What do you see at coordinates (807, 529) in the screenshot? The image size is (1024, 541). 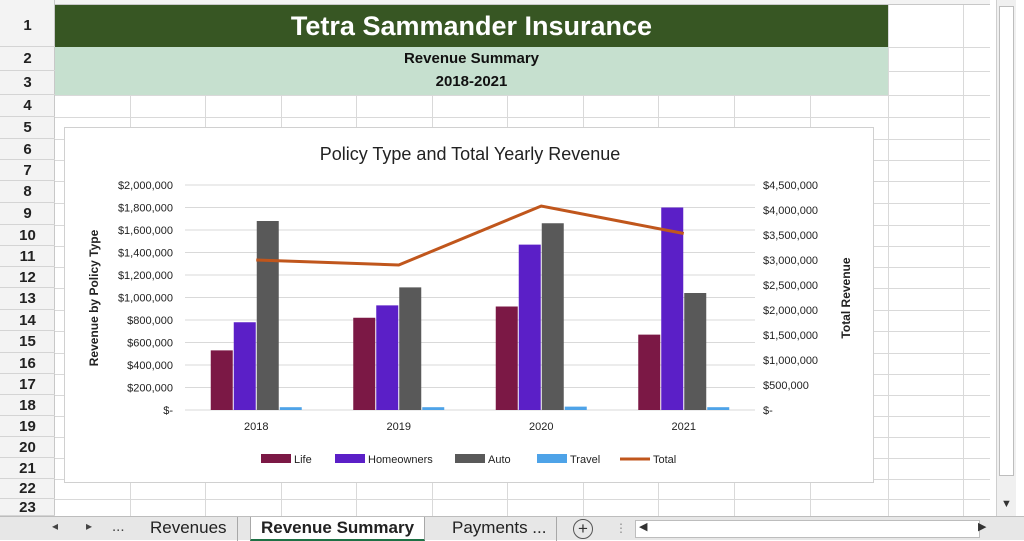 I see `horizontal-scrollbar` at bounding box center [807, 529].